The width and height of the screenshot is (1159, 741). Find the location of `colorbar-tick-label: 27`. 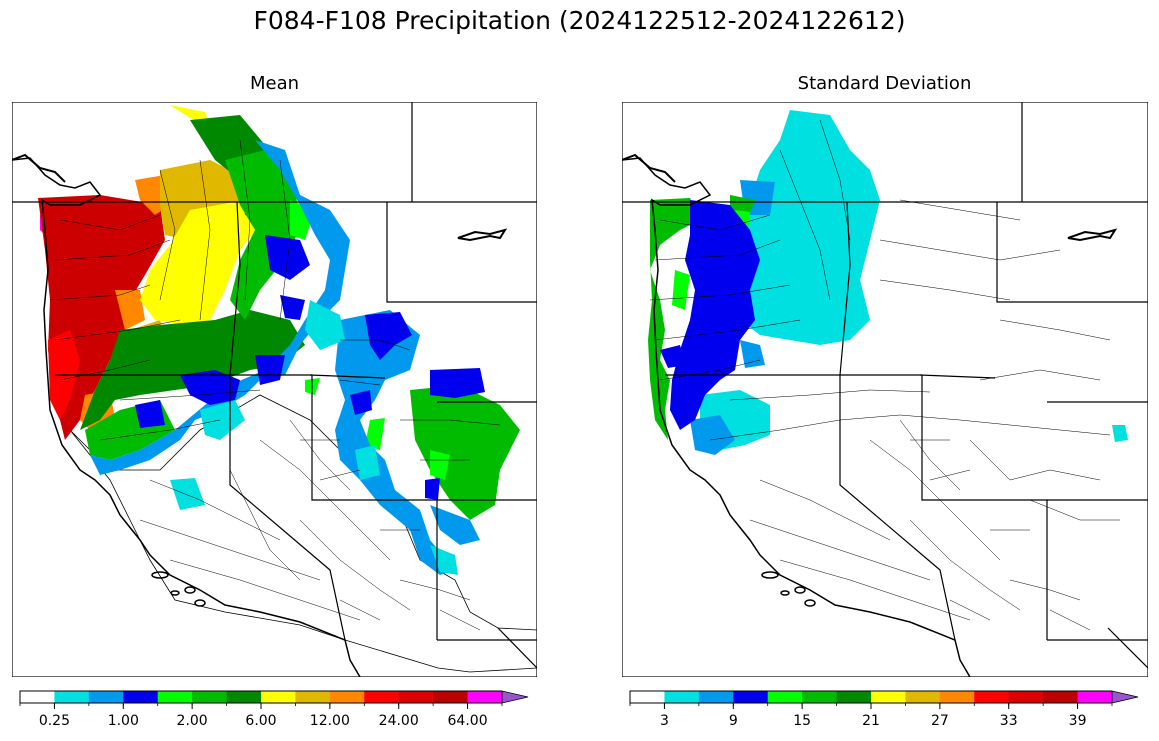

colorbar-tick-label: 27 is located at coordinates (940, 721).